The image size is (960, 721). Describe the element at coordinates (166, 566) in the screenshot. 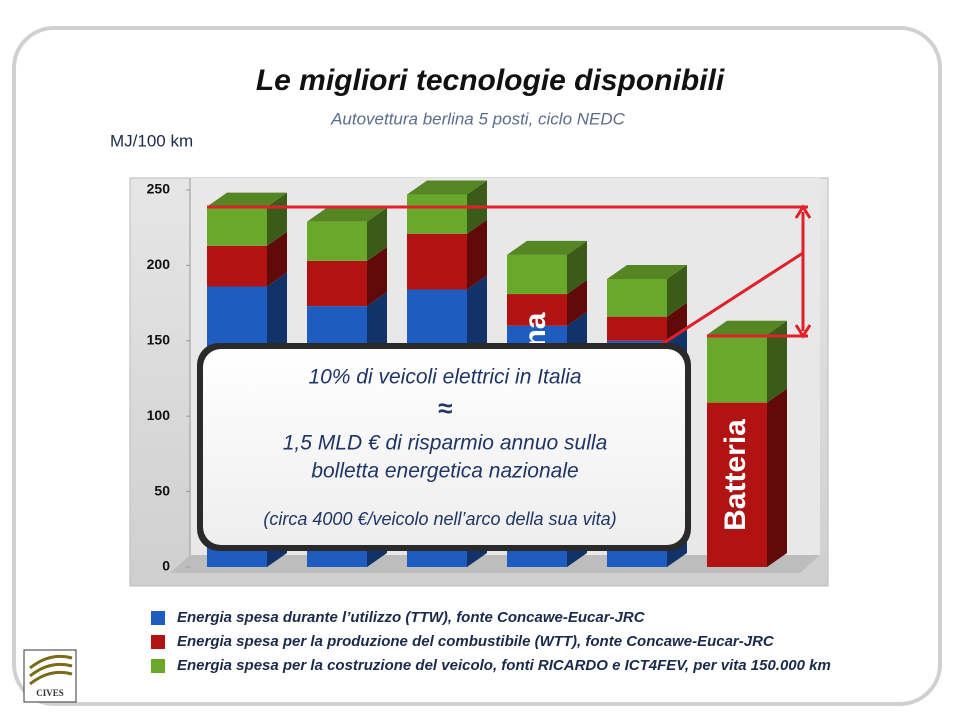

I see `y-tick-label: 0` at that location.